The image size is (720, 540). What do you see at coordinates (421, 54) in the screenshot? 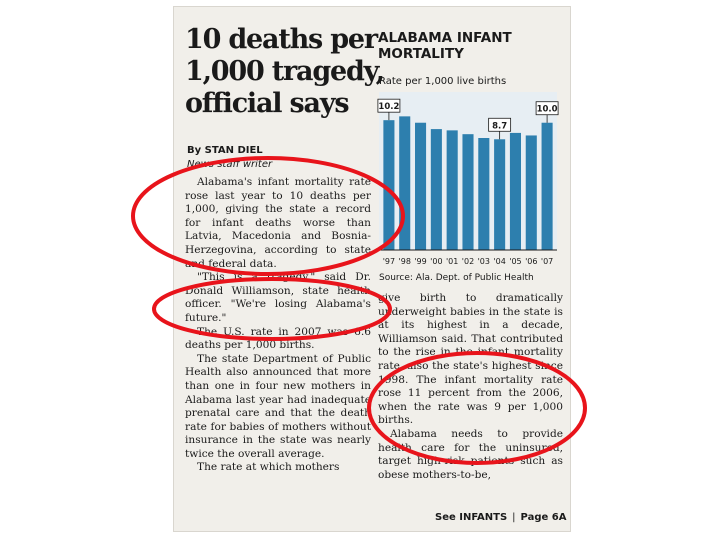
I see `chart-title-line: MORTALITY` at bounding box center [421, 54].